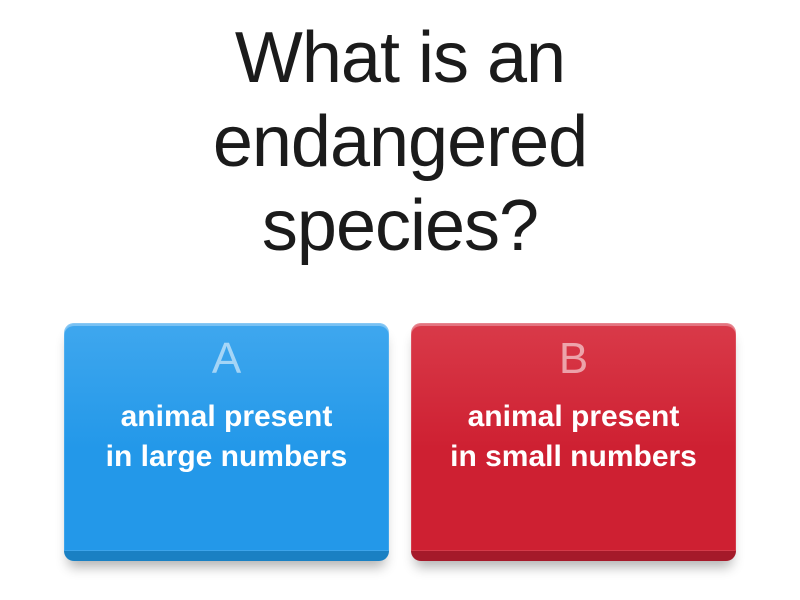 The height and width of the screenshot is (600, 800). What do you see at coordinates (573, 358) in the screenshot?
I see `answer-letter: B` at bounding box center [573, 358].